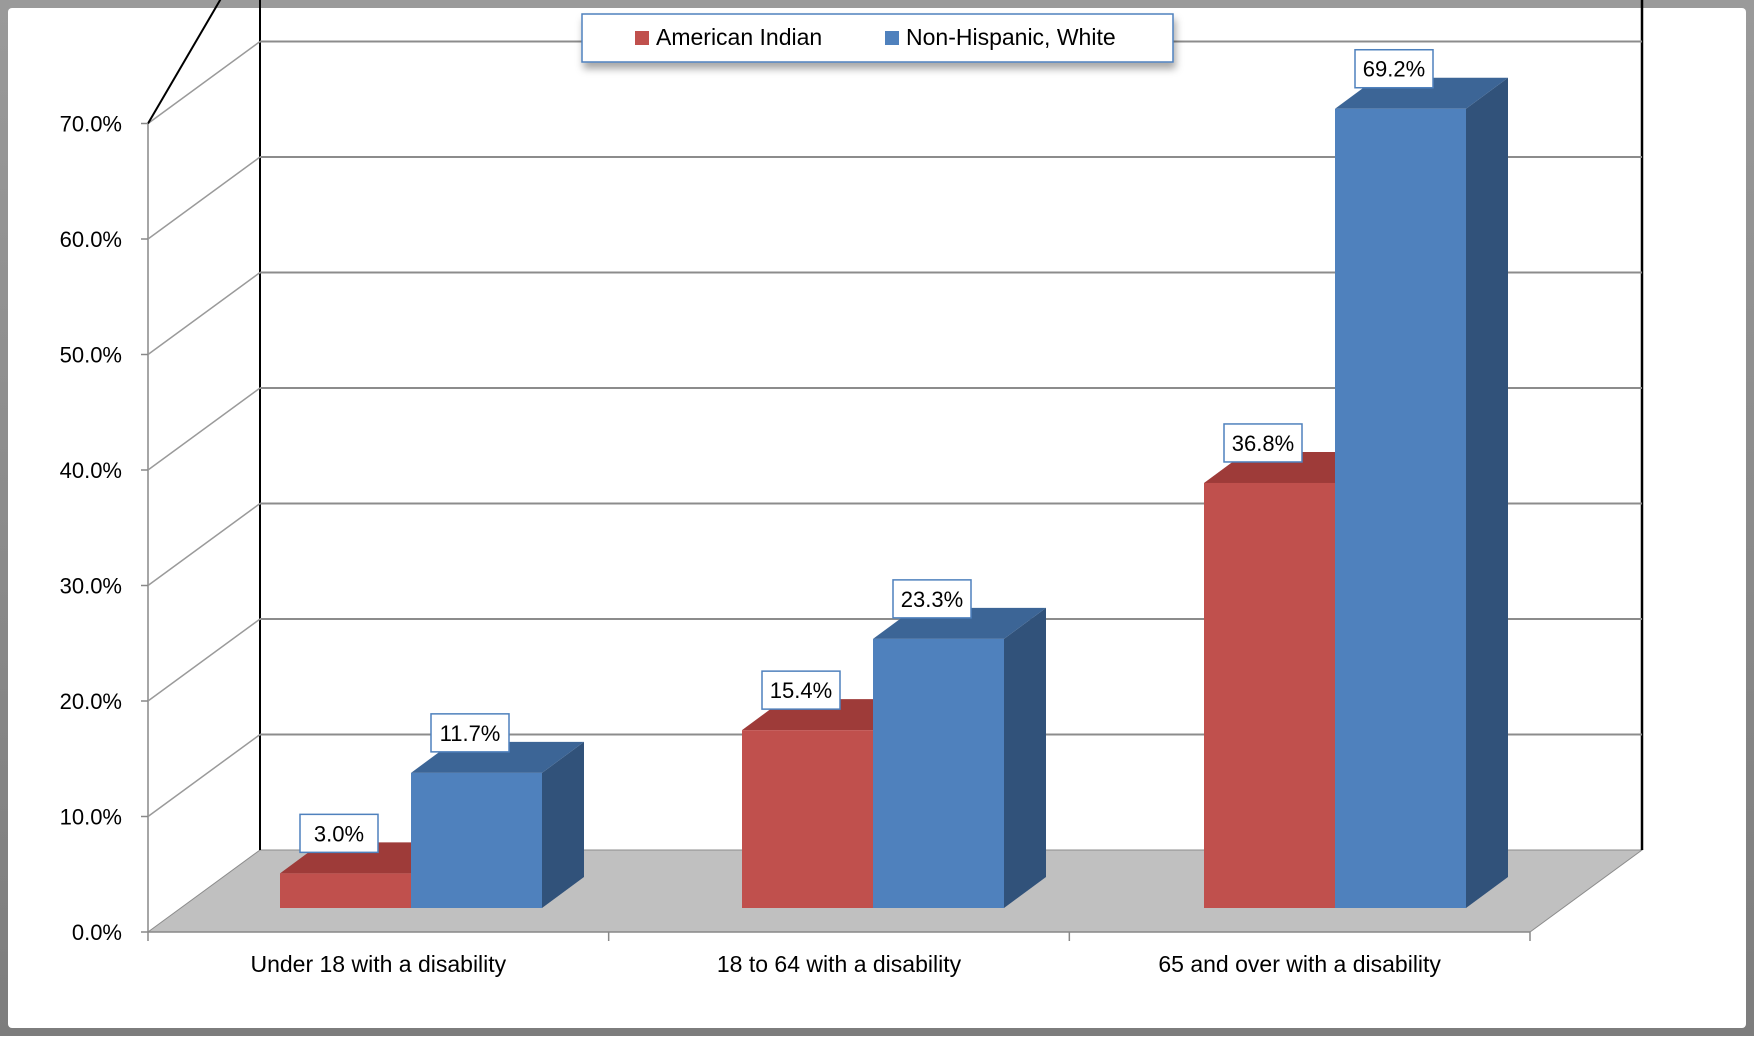  I want to click on side-wall-top-edge, so click(184, 62).